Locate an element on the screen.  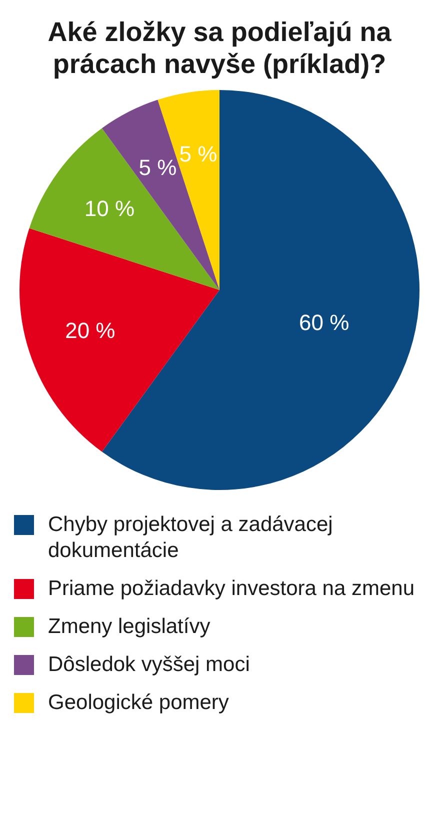
data-label: 60 % is located at coordinates (324, 323).